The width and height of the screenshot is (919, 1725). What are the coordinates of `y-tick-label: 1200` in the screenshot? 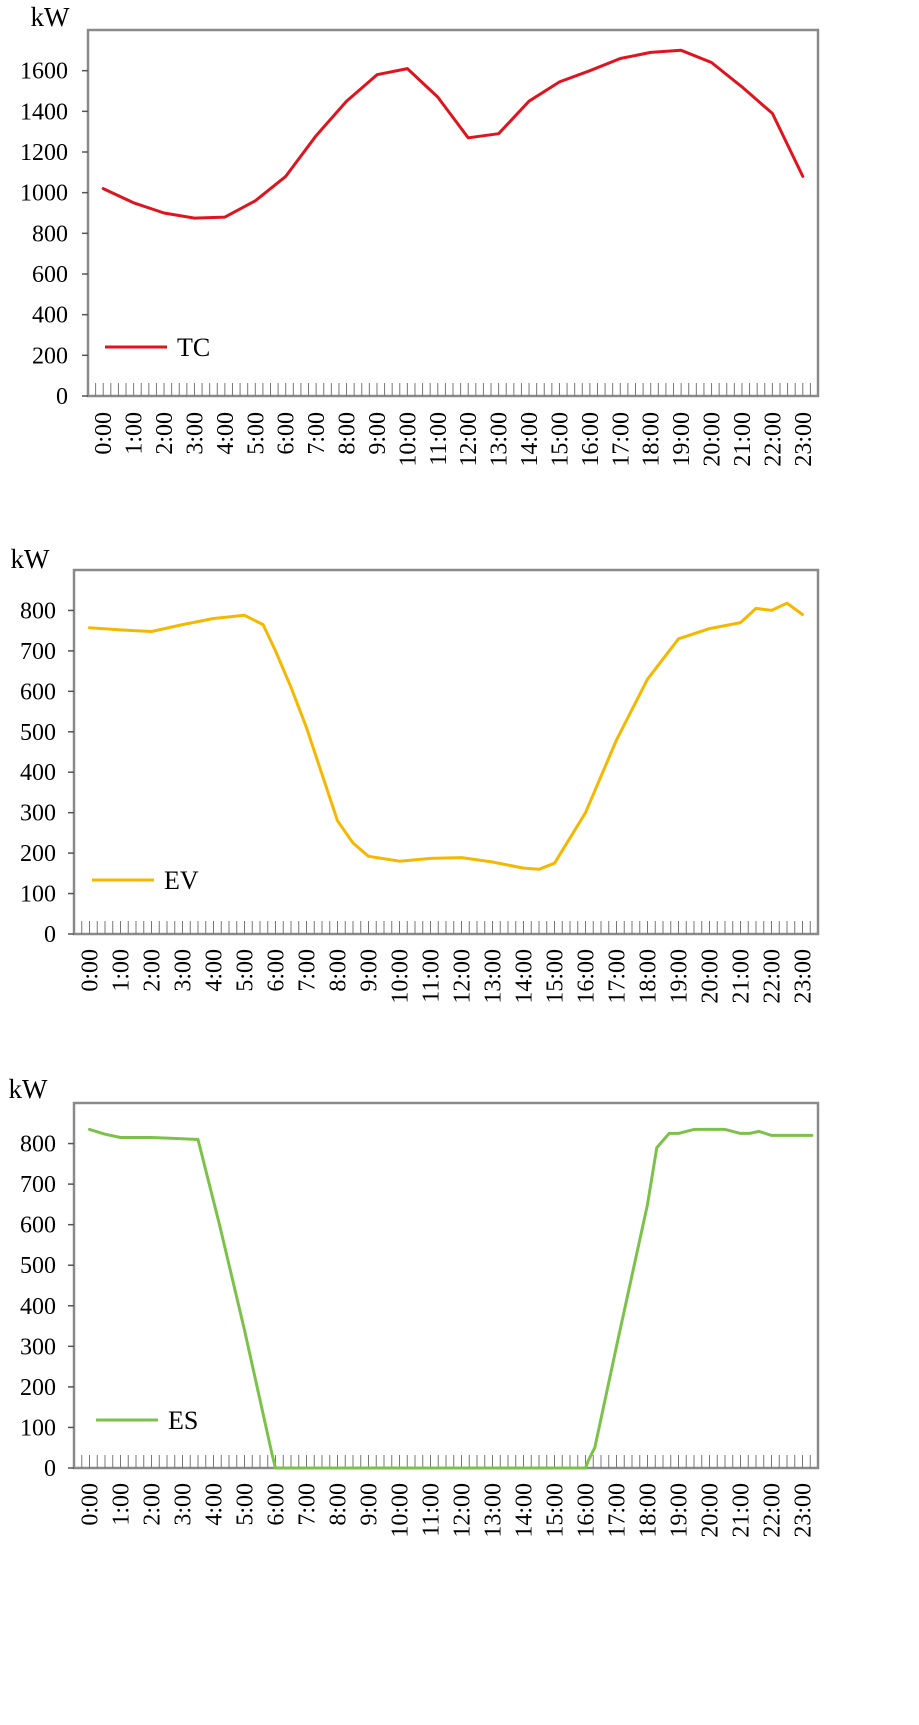 It's located at (44, 153).